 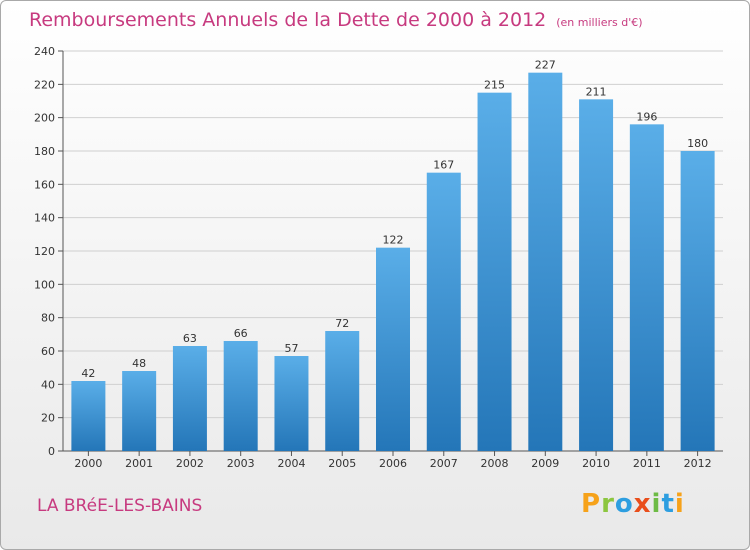 What do you see at coordinates (44, 151) in the screenshot?
I see `y-tick-label: 180` at bounding box center [44, 151].